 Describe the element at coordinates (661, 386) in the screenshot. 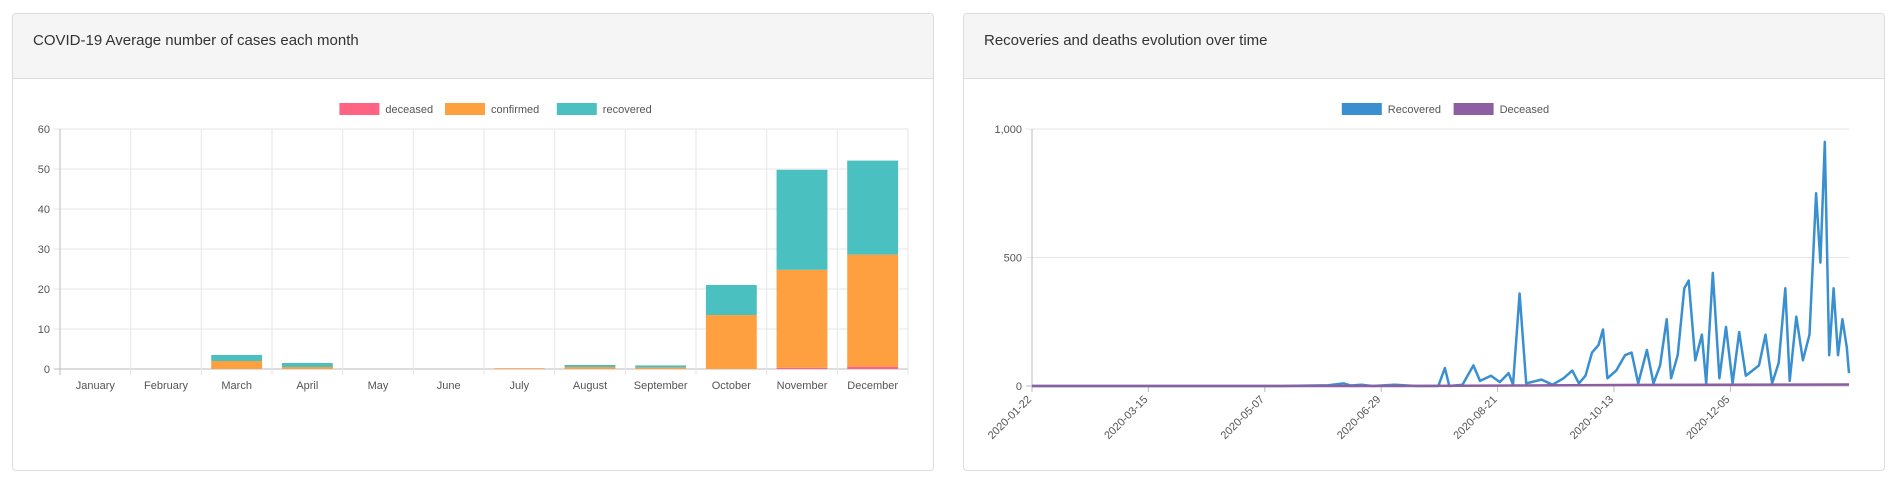

I see `x-tick-label: September` at that location.